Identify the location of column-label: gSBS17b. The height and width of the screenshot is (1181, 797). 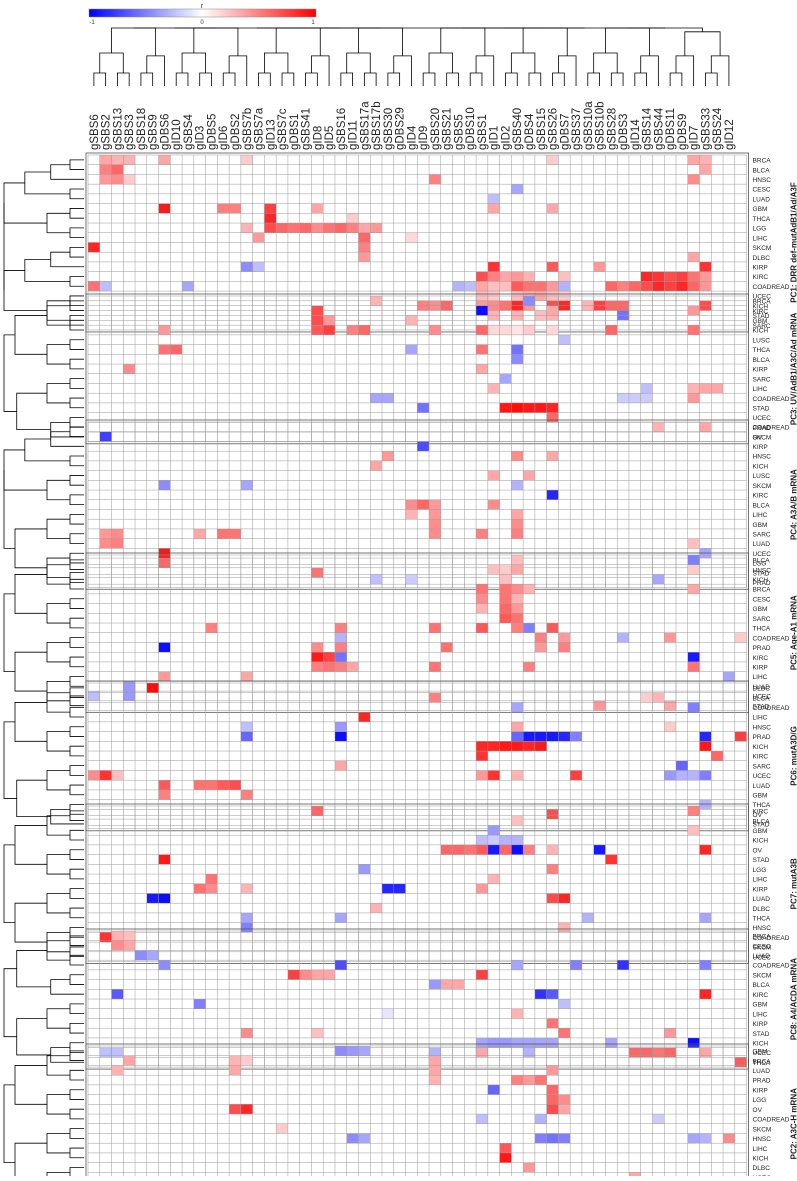
(377, 125).